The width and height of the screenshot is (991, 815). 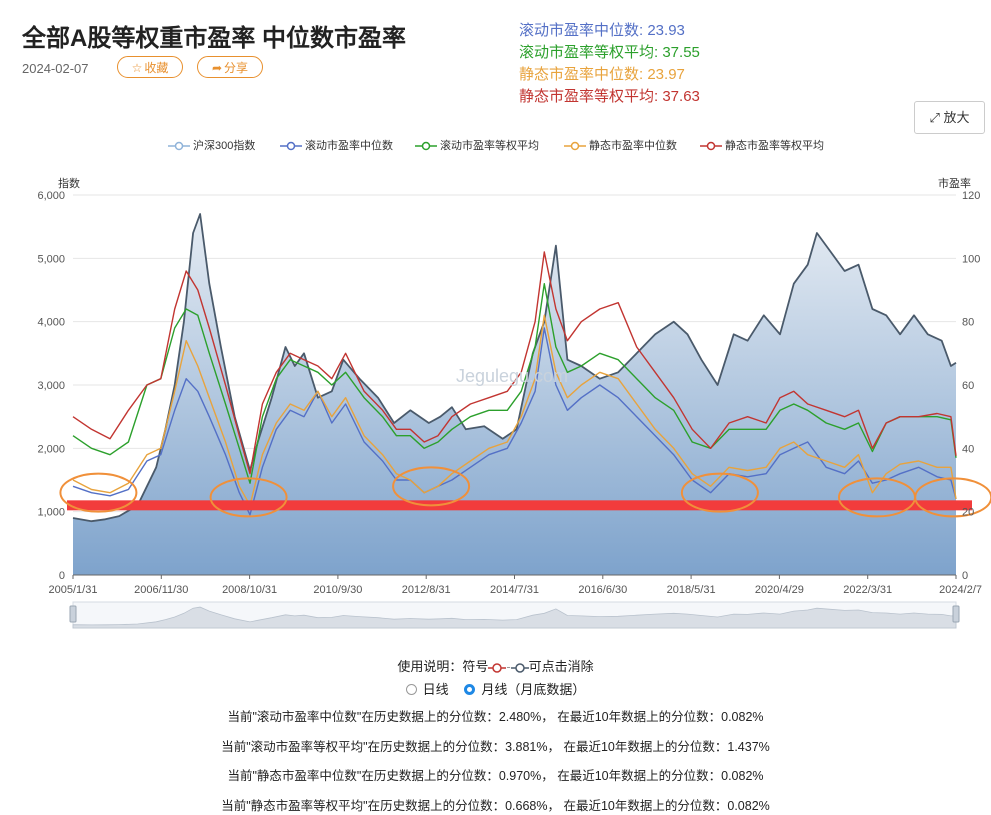 I want to click on favorite-button: ☆ 收藏, so click(x=150, y=67).